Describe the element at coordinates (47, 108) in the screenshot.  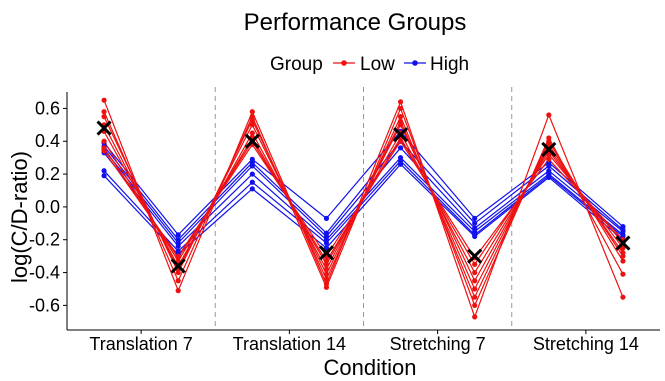
I see `y-tick-label: 0.6` at that location.